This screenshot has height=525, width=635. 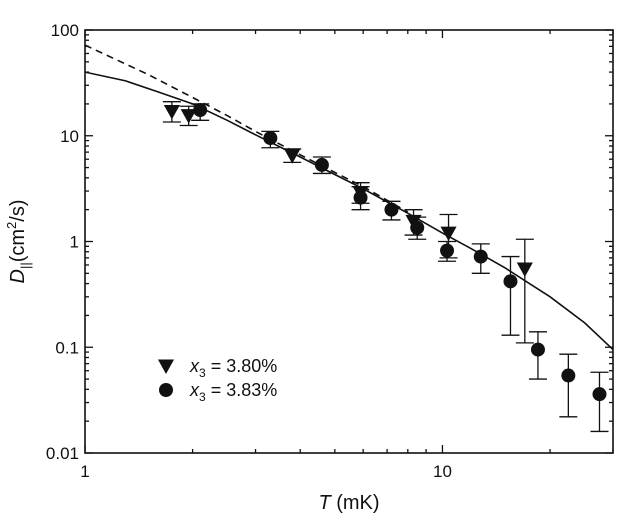 What do you see at coordinates (442, 471) in the screenshot?
I see `x-tick-label: 10` at bounding box center [442, 471].